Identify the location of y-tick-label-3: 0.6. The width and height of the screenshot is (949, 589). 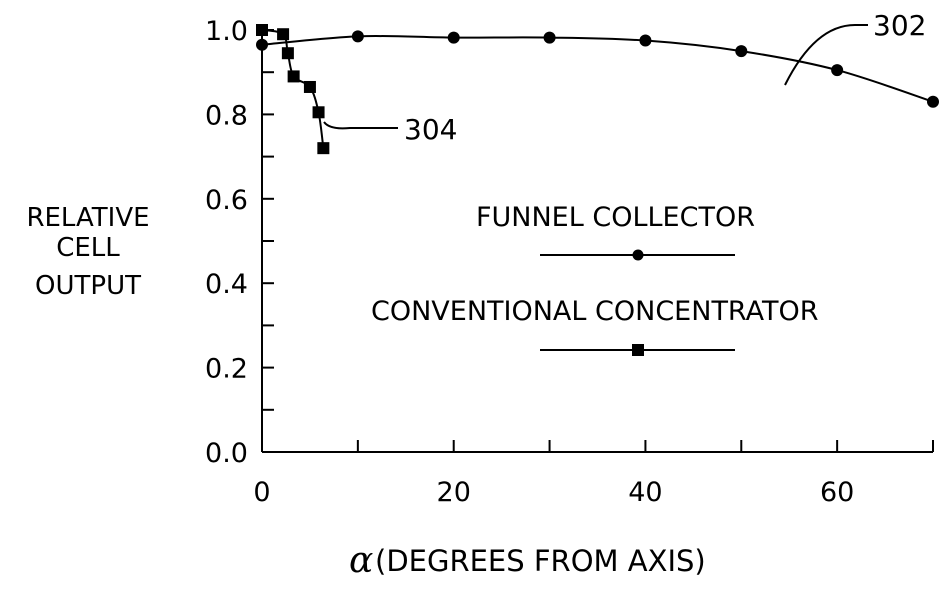
(226, 200).